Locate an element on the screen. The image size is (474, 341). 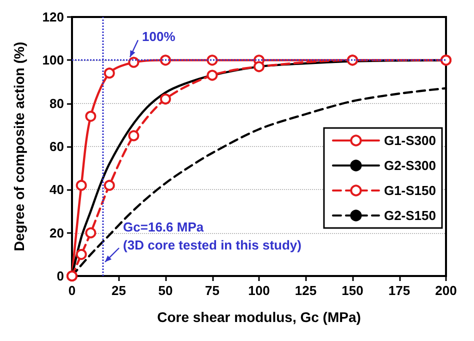
legend-label: G1-S300 is located at coordinates (410, 140).